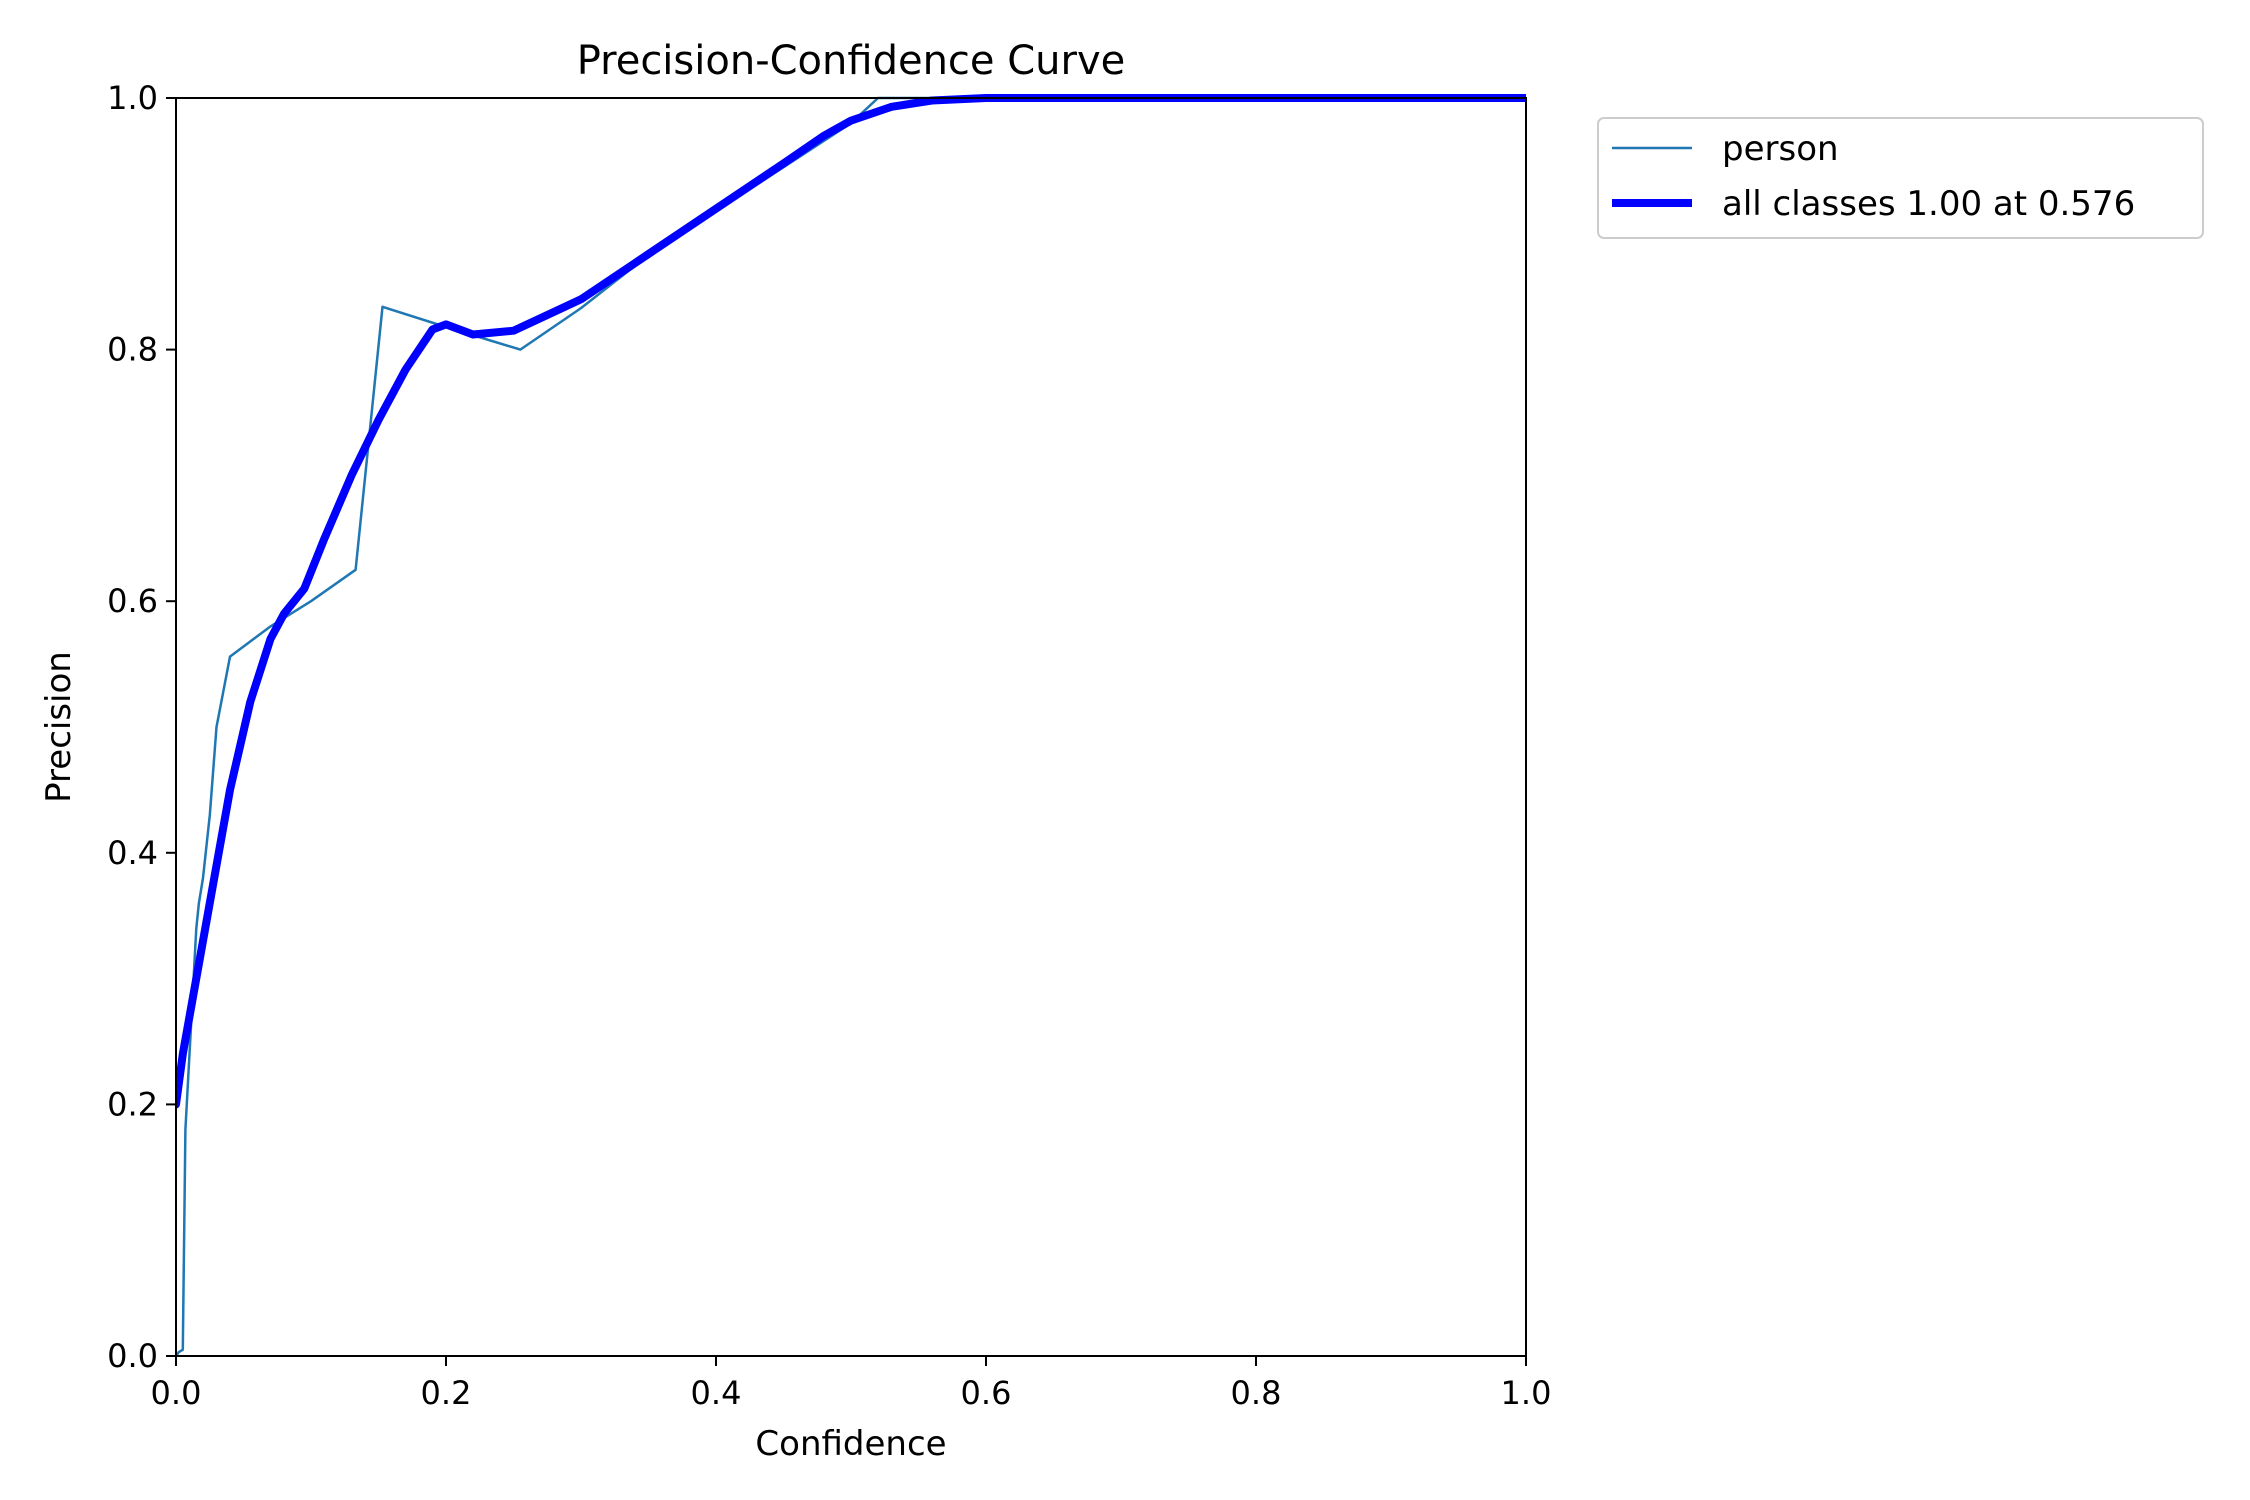 The width and height of the screenshot is (2250, 1500). What do you see at coordinates (446, 1393) in the screenshot?
I see `x-tick-label: 0.2` at bounding box center [446, 1393].